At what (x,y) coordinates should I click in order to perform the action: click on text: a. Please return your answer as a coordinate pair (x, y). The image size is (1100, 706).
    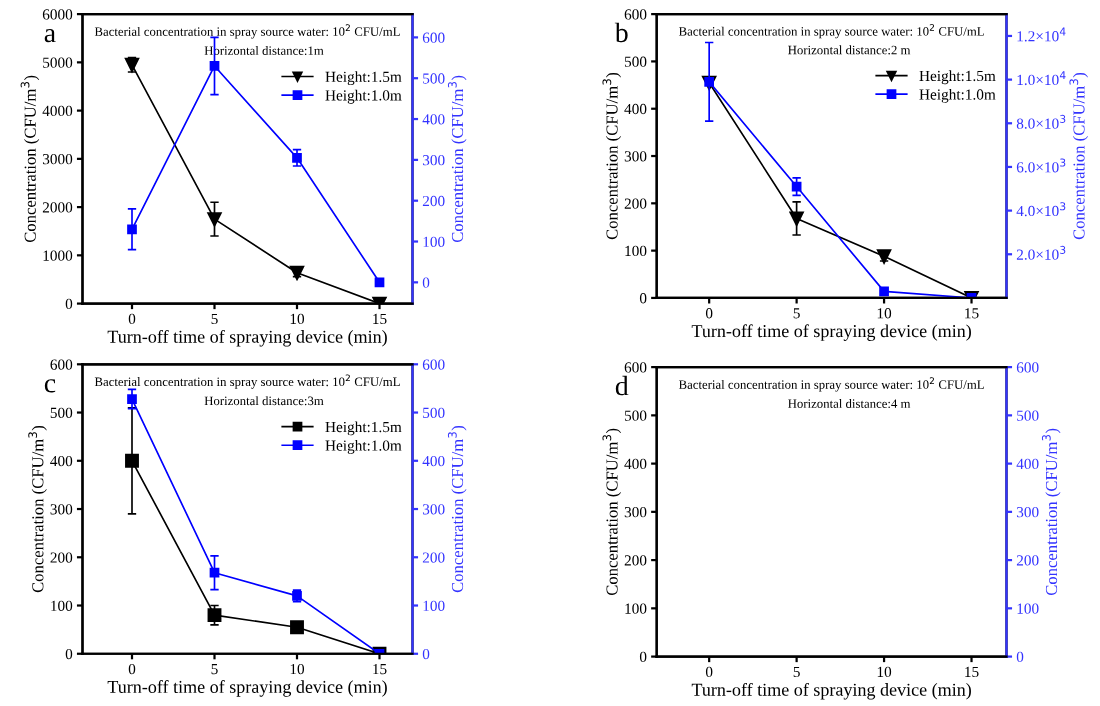
    Looking at the image, I should click on (50, 36).